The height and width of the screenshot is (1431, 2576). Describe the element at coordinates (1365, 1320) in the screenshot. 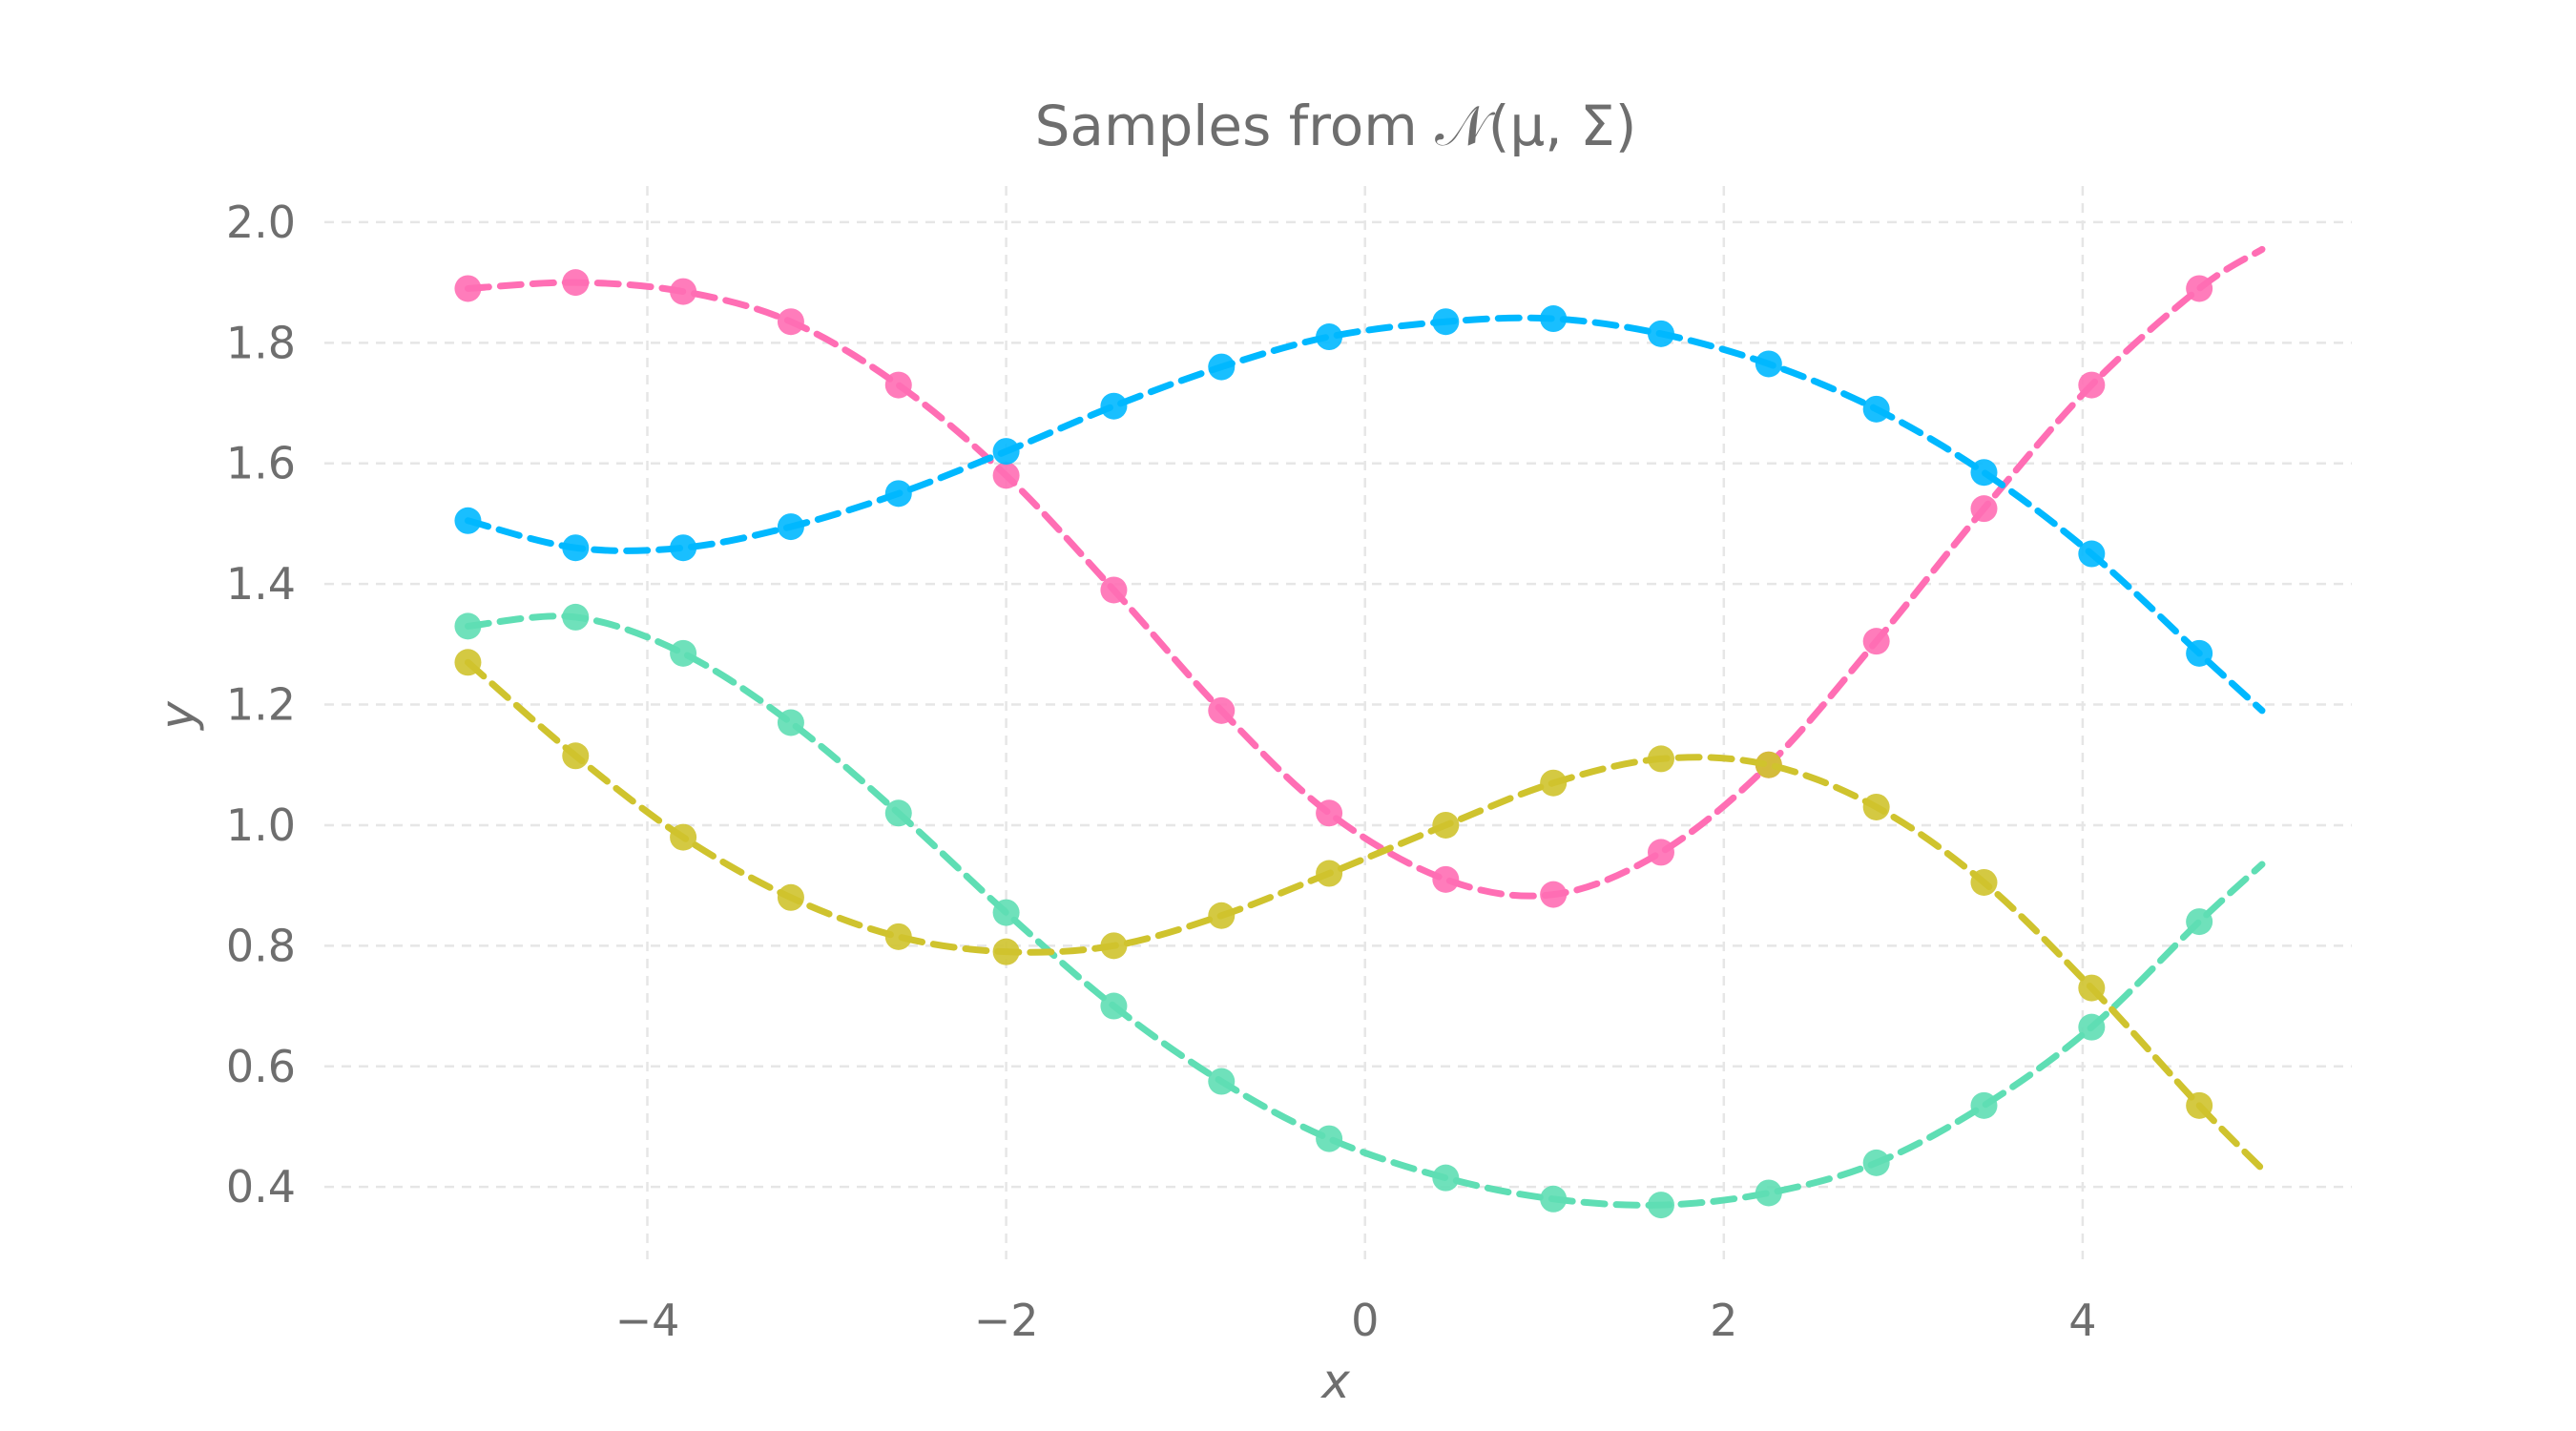

I see `x-tick-label: 0` at that location.